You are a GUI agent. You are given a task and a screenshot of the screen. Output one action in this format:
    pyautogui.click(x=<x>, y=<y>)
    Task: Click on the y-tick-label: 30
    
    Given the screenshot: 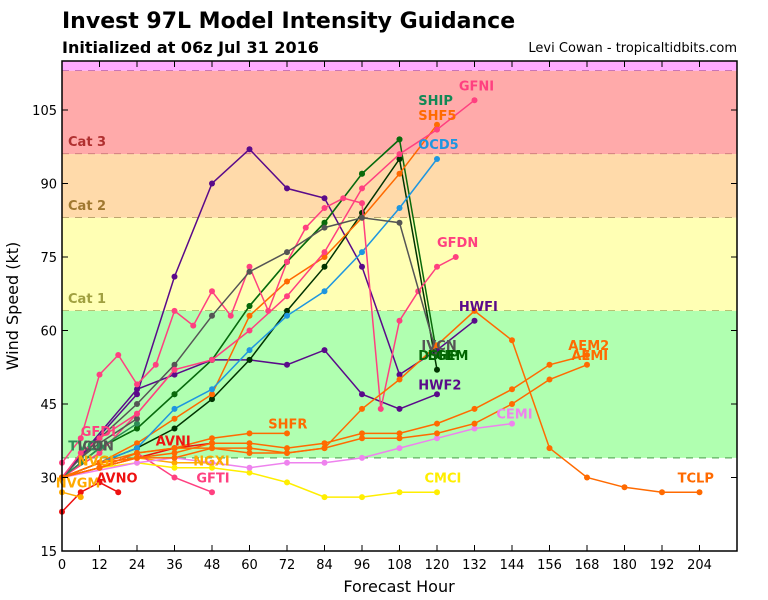 What is the action you would take?
    pyautogui.click(x=48, y=479)
    